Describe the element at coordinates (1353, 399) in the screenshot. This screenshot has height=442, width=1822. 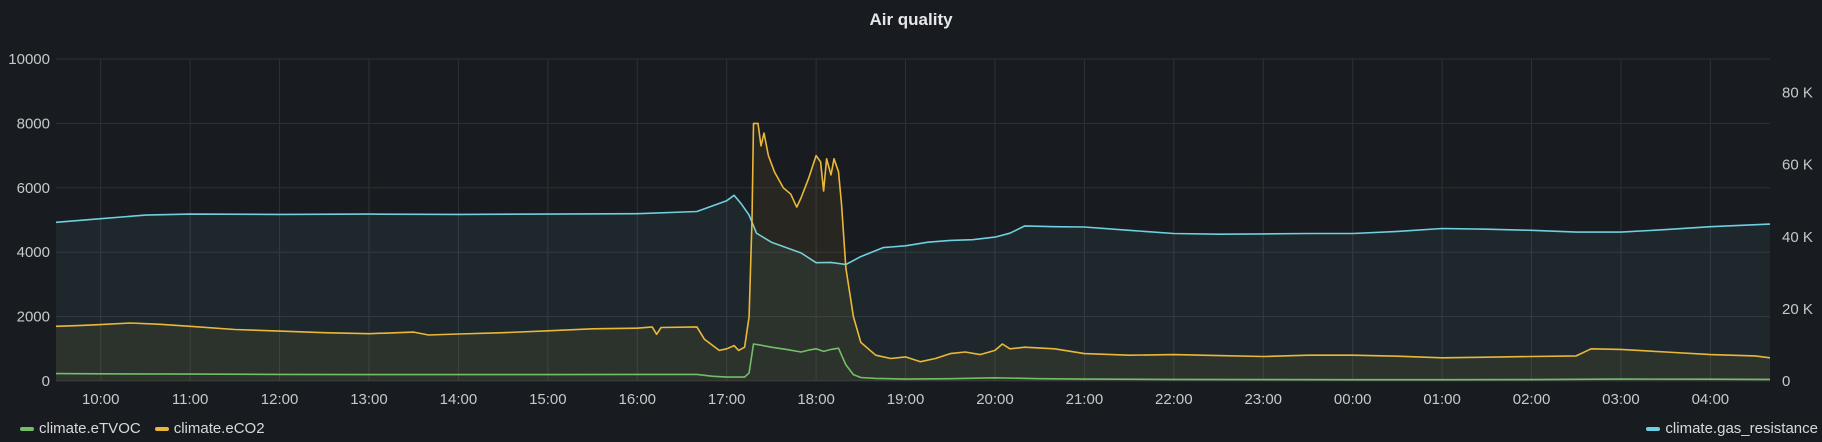
I see `x-tick-label: 00:00` at that location.